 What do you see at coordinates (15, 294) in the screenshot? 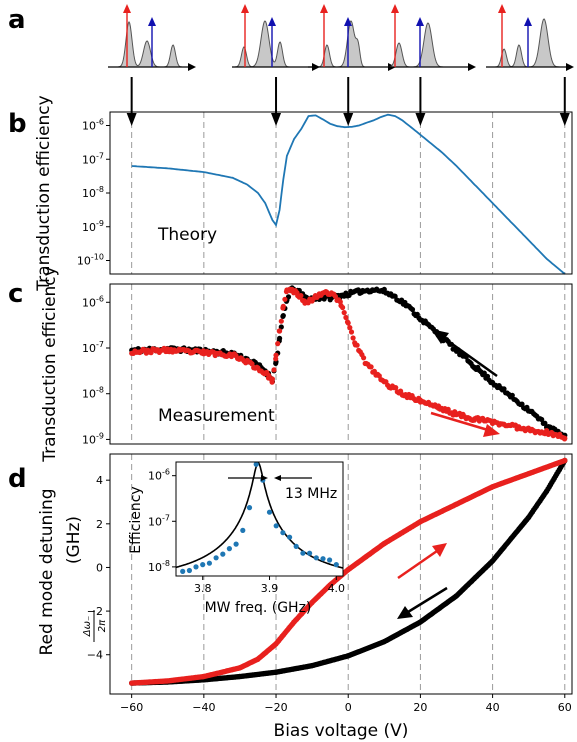
I see `panel-letter-c: c` at bounding box center [15, 294].